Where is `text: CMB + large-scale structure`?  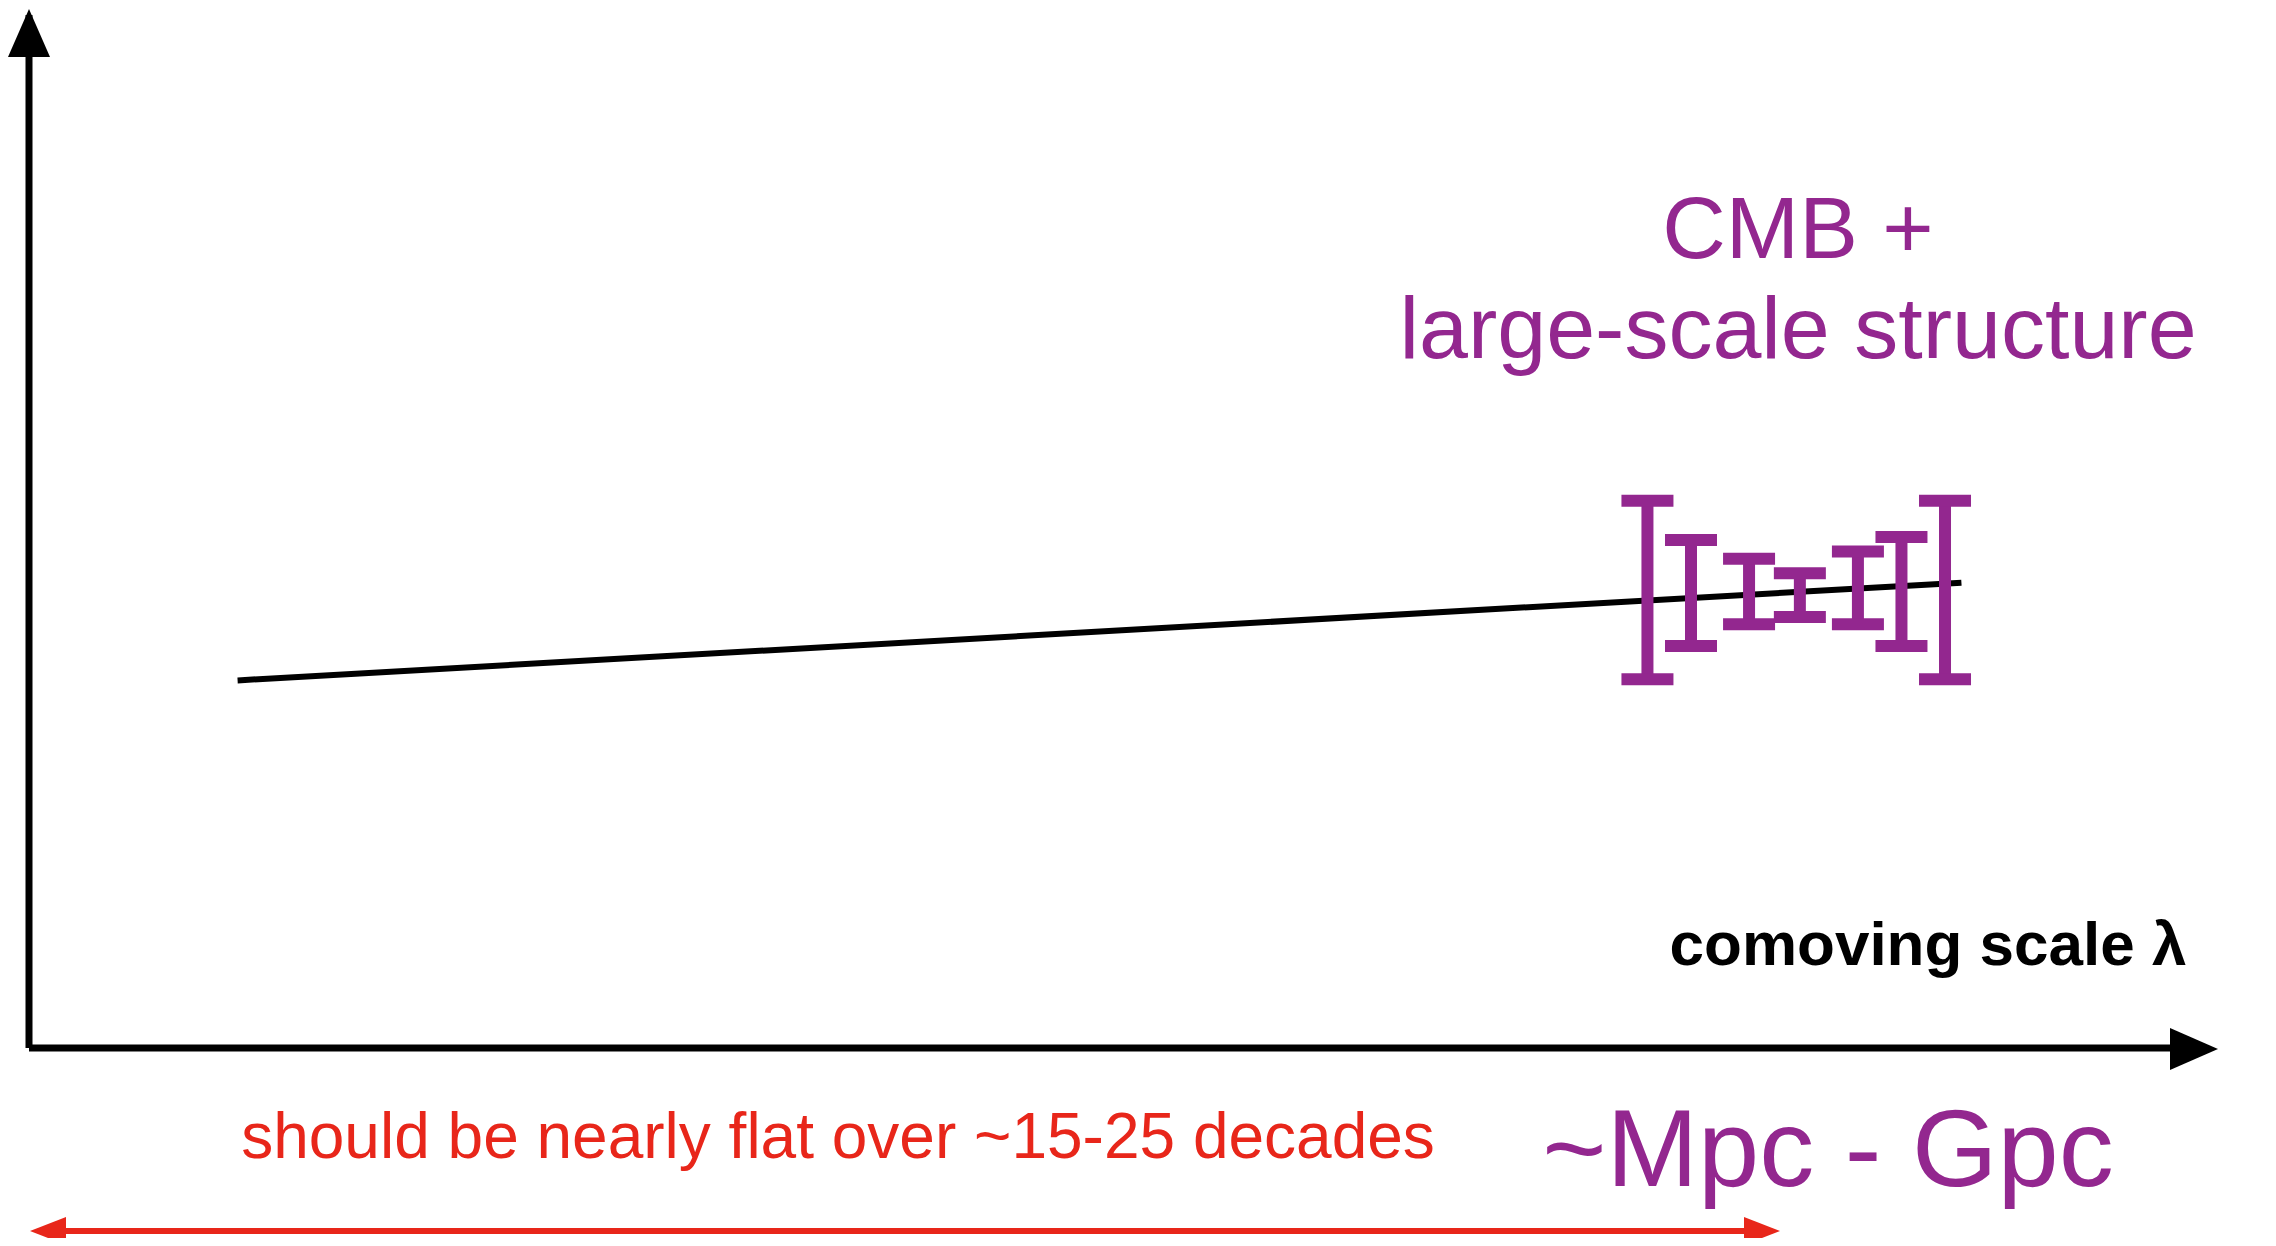
text: CMB + large-scale structure is located at coordinates (1798, 278).